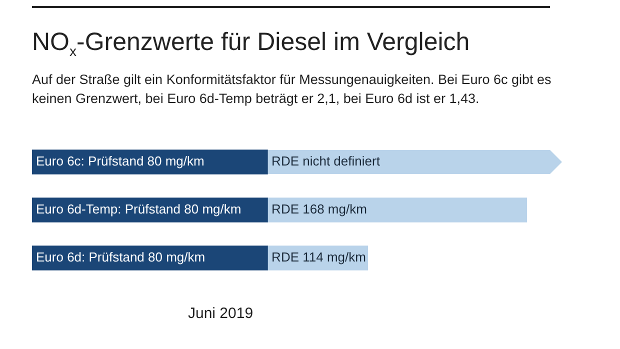 Image resolution: width=620 pixels, height=349 pixels. Describe the element at coordinates (319, 257) in the screenshot. I see `data-label: RDE 114 mg/km` at that location.